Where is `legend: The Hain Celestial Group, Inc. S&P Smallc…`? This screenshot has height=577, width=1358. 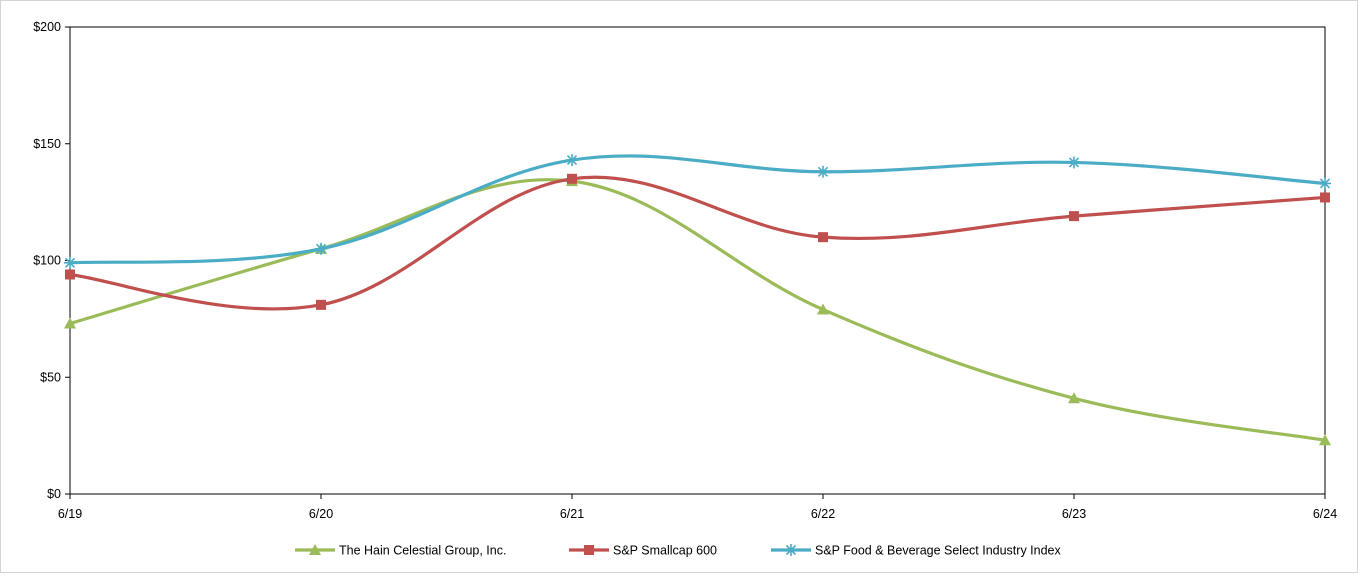
legend: The Hain Celestial Group, Inc. S&P Smallc… is located at coordinates (678, 551).